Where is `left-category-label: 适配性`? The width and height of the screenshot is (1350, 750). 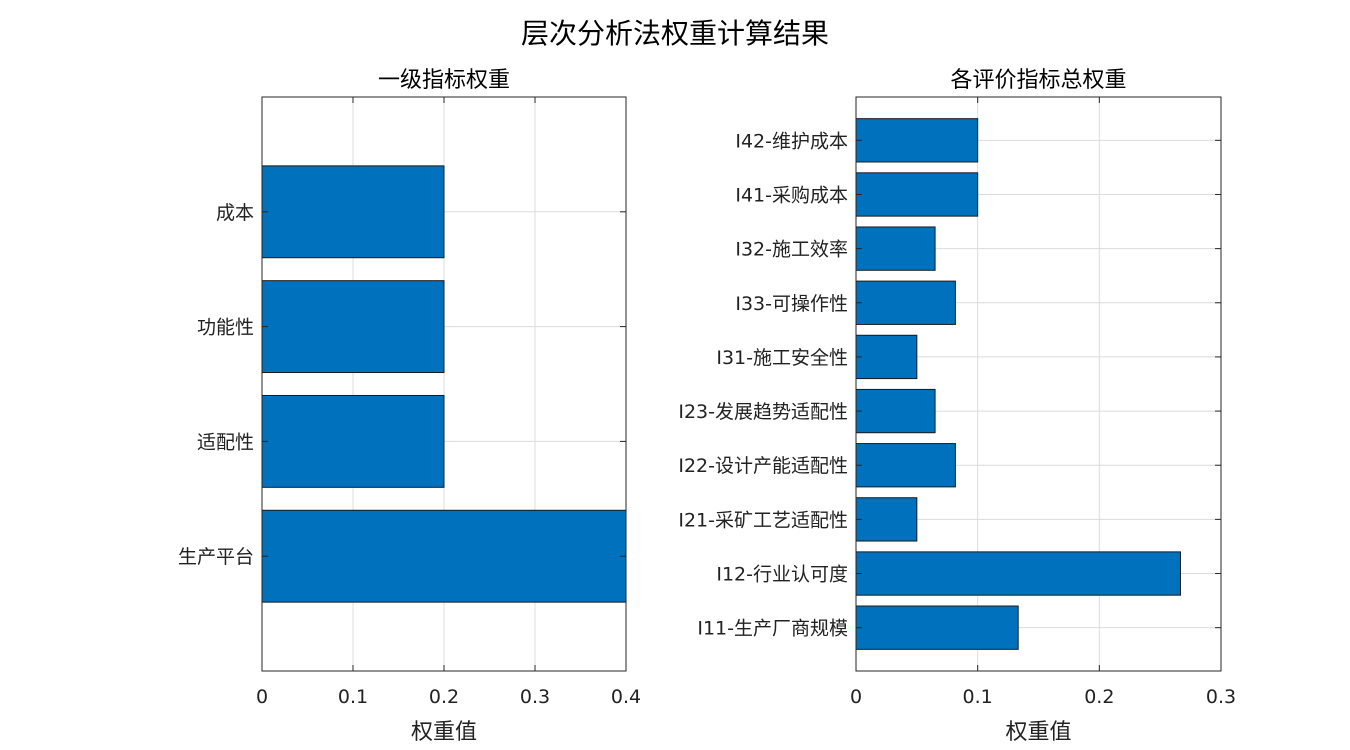
left-category-label: 适配性 is located at coordinates (225, 442).